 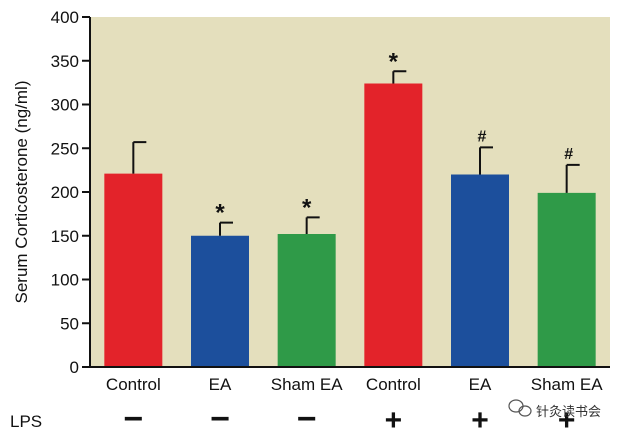 I want to click on y-tick-label: 350, so click(x=65, y=61).